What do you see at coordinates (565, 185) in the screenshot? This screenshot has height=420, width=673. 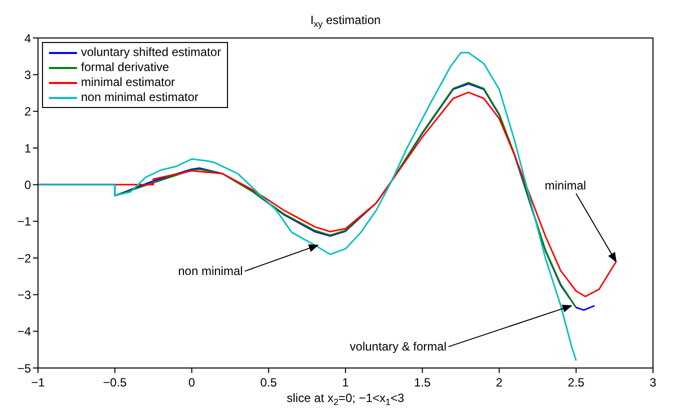 I see `annotation: minimal` at bounding box center [565, 185].